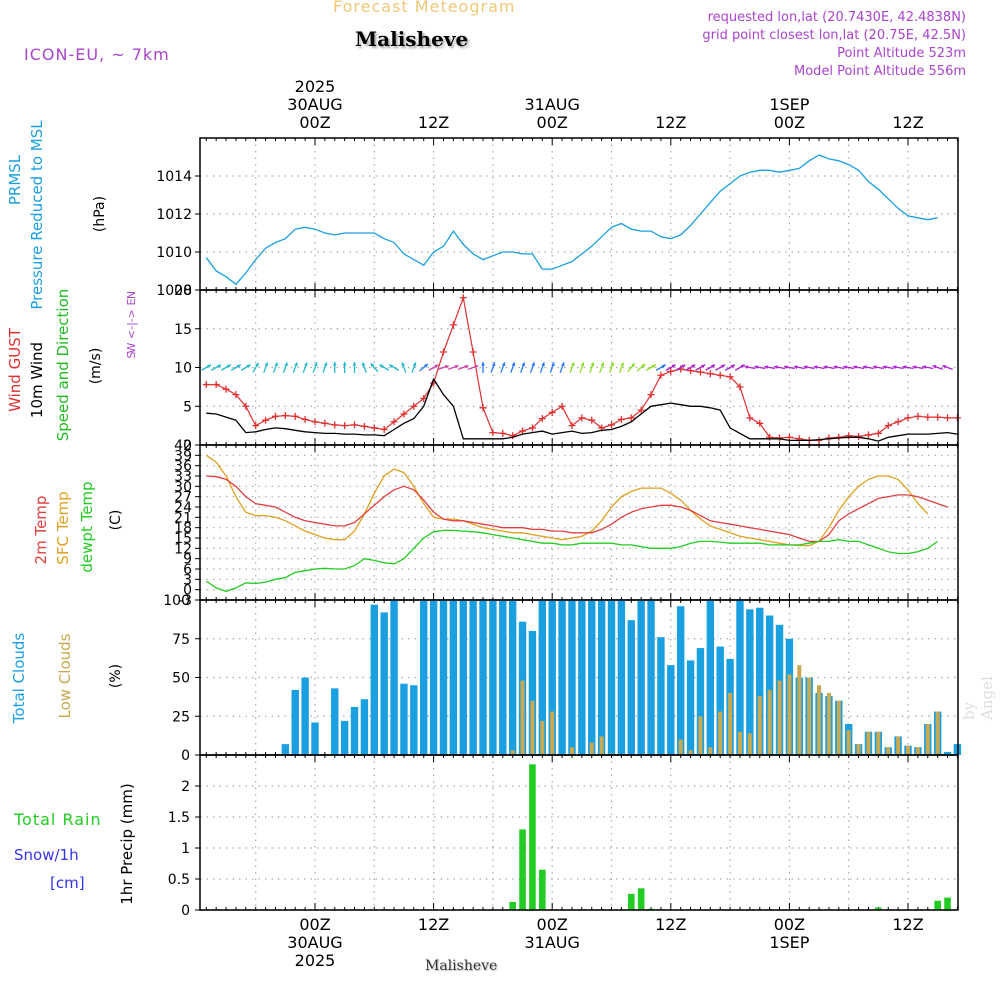 The width and height of the screenshot is (1000, 1000). I want to click on y-tick-label: 1.5, so click(179, 818).